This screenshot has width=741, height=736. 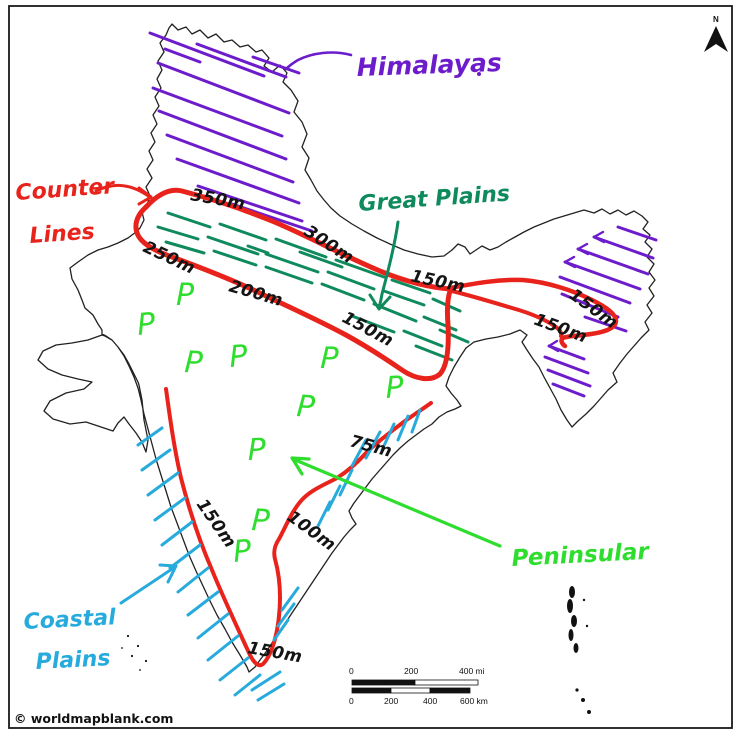 What do you see at coordinates (434, 199) in the screenshot?
I see `great-plains-label: Great Plains` at bounding box center [434, 199].